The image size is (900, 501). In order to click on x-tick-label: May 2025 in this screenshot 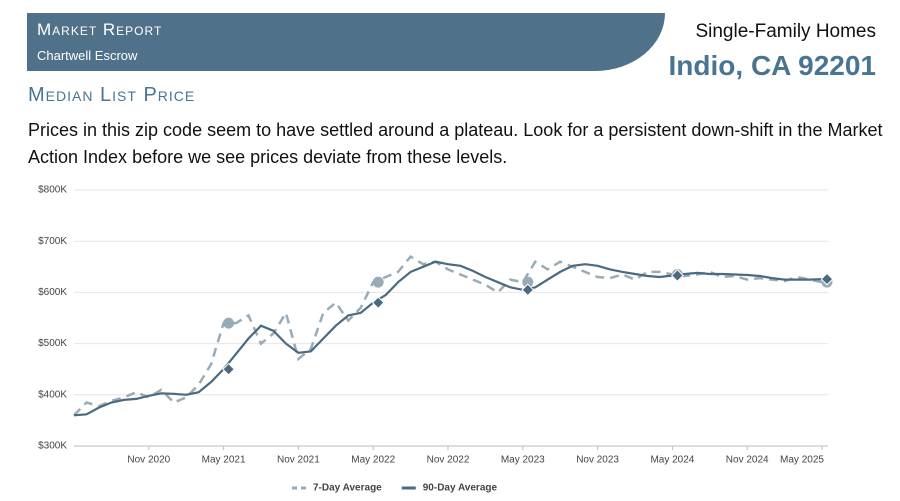, I will do `click(802, 460)`.